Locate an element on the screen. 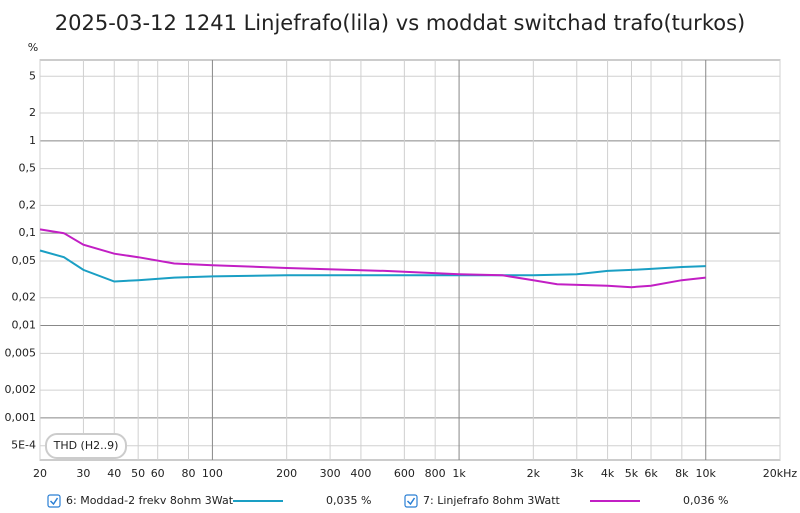 The image size is (800, 513). y-tick-label: 0,001 is located at coordinates (21, 417).